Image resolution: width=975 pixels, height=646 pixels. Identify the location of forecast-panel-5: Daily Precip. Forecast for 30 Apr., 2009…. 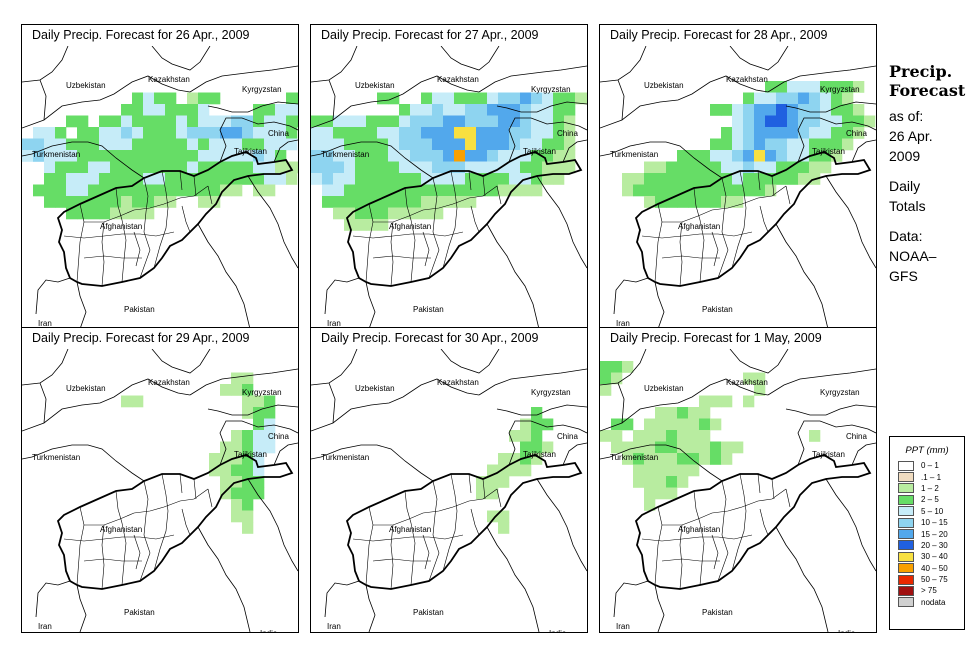
(449, 480).